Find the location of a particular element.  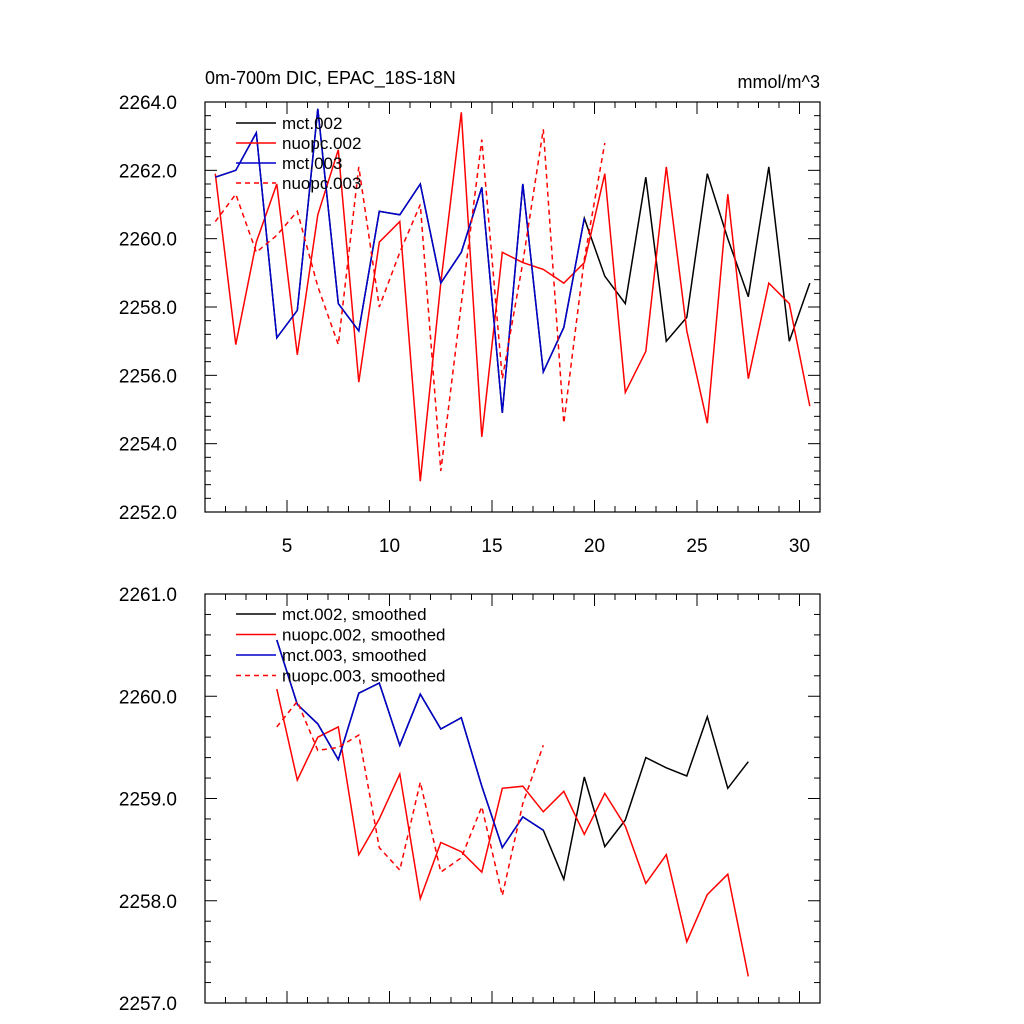

series-line-mct-003-smoothed is located at coordinates (410, 744).